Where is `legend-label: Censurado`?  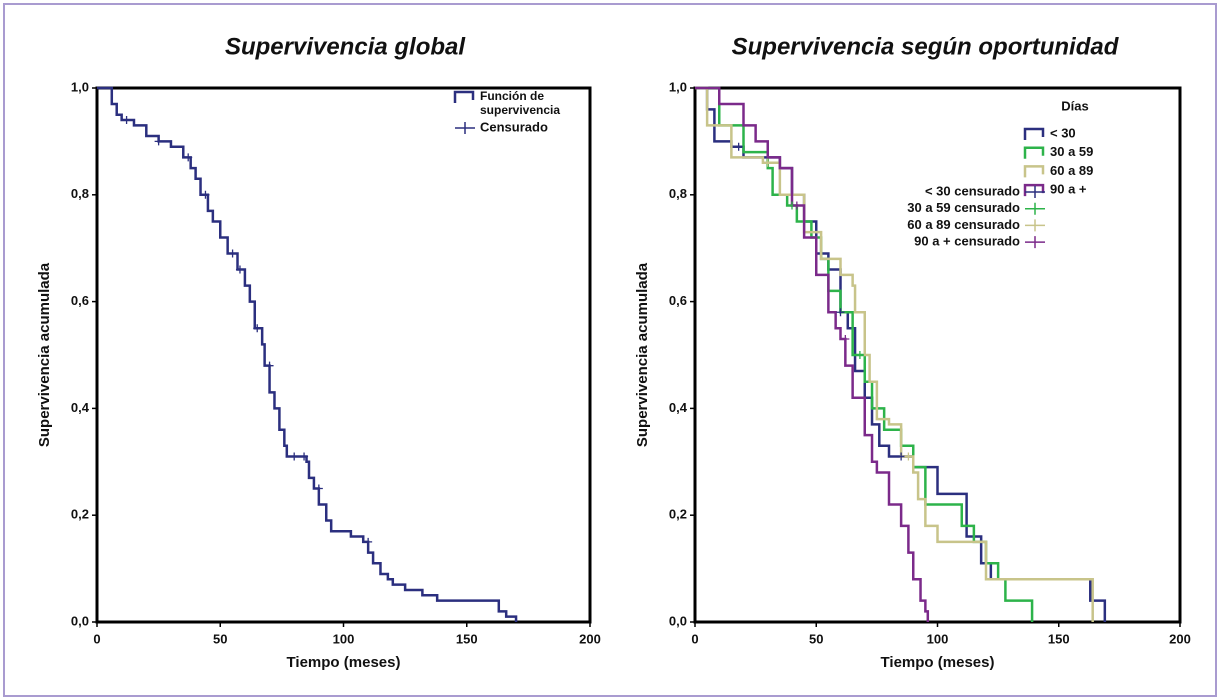 legend-label: Censurado is located at coordinates (514, 126).